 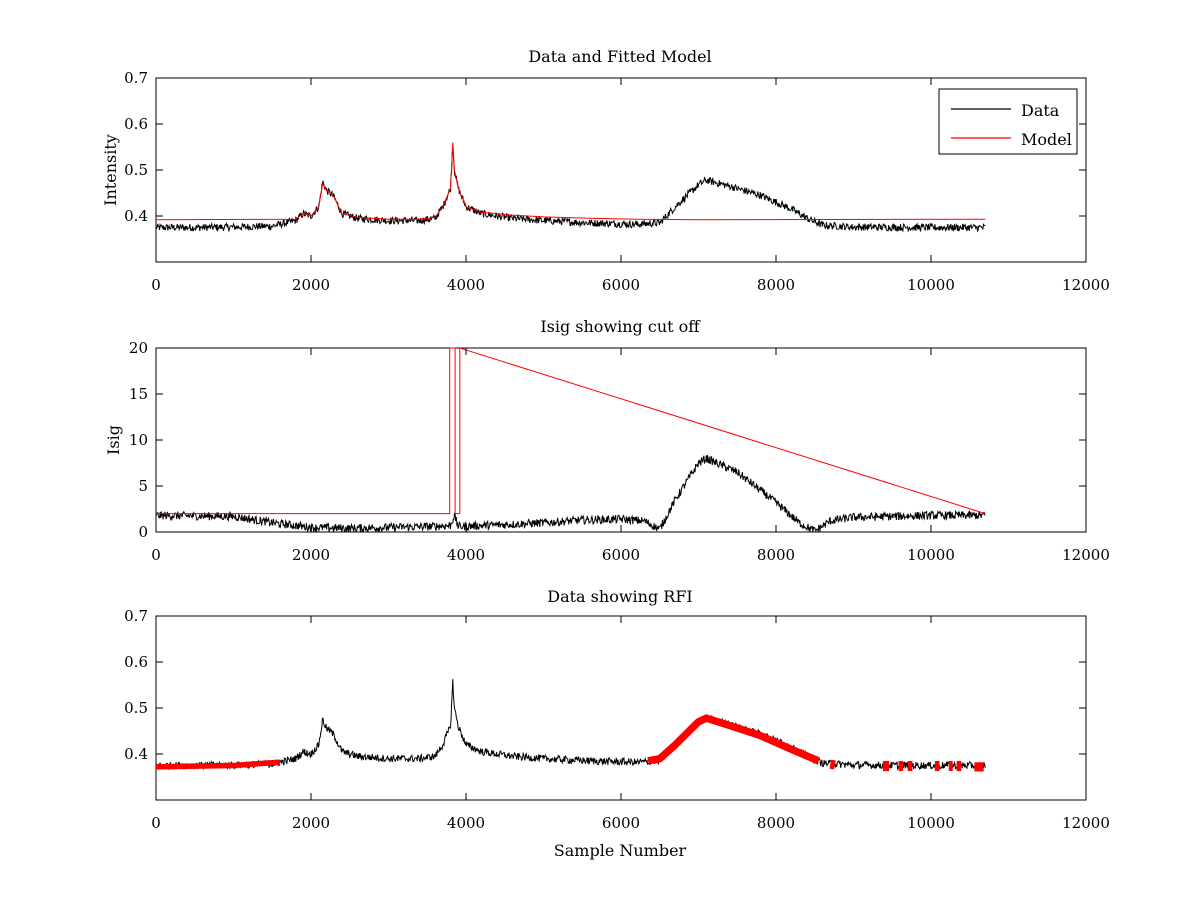 What do you see at coordinates (138, 440) in the screenshot?
I see `y-tick-label: 10` at bounding box center [138, 440].